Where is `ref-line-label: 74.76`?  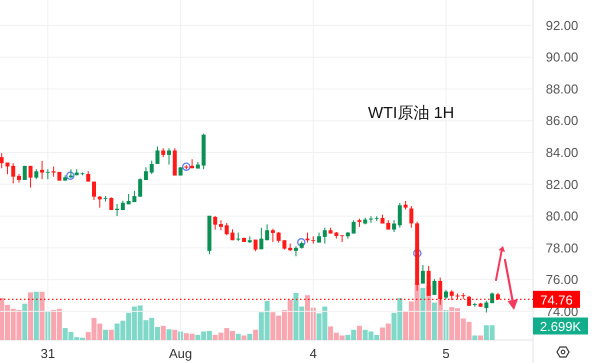 ref-line-label: 74.76 is located at coordinates (556, 300).